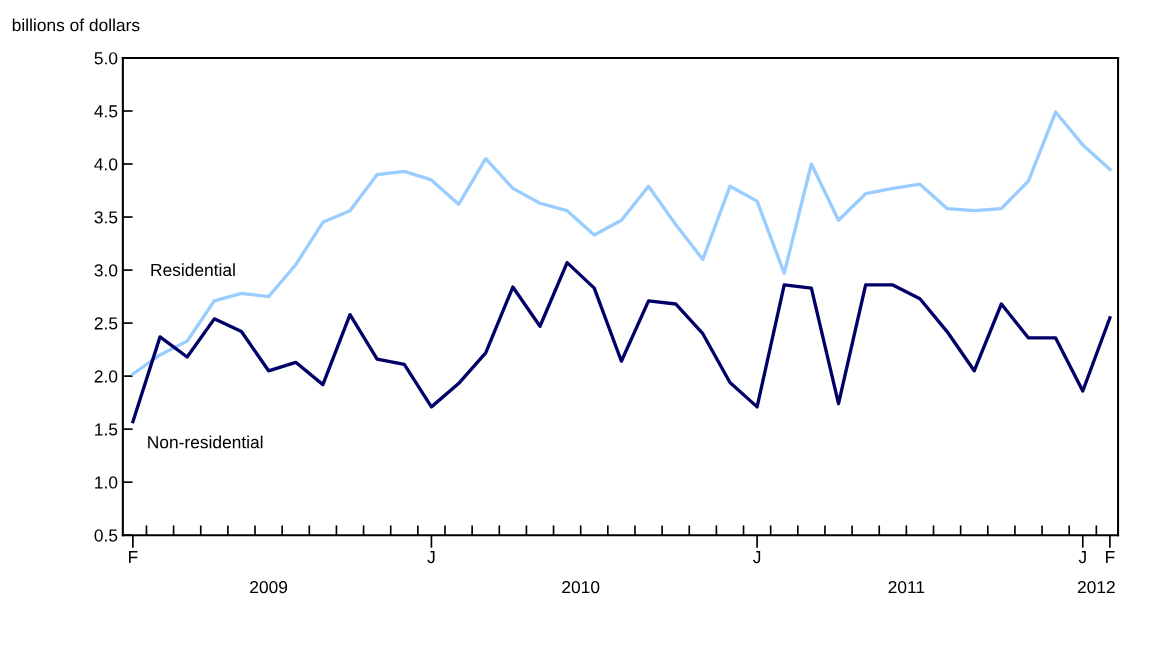 The height and width of the screenshot is (664, 1170). Describe the element at coordinates (106, 323) in the screenshot. I see `y-tick-label: 2.5` at that location.